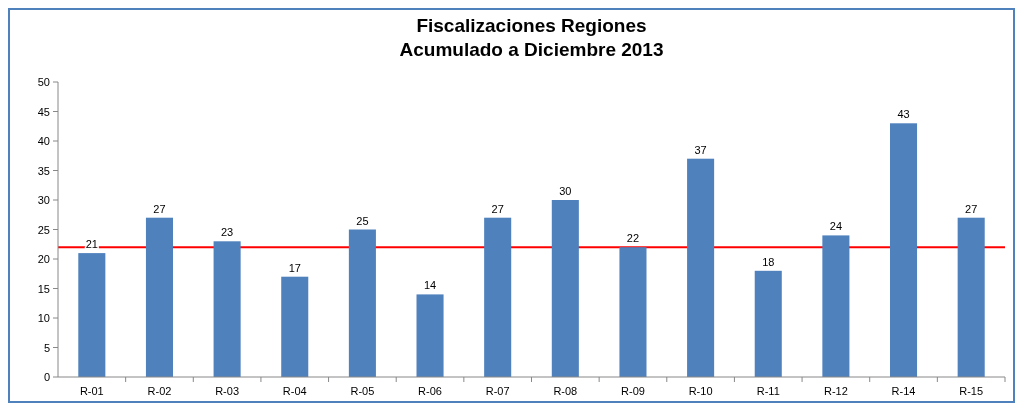  Describe the element at coordinates (43, 111) in the screenshot. I see `y-tick-label: 45` at that location.